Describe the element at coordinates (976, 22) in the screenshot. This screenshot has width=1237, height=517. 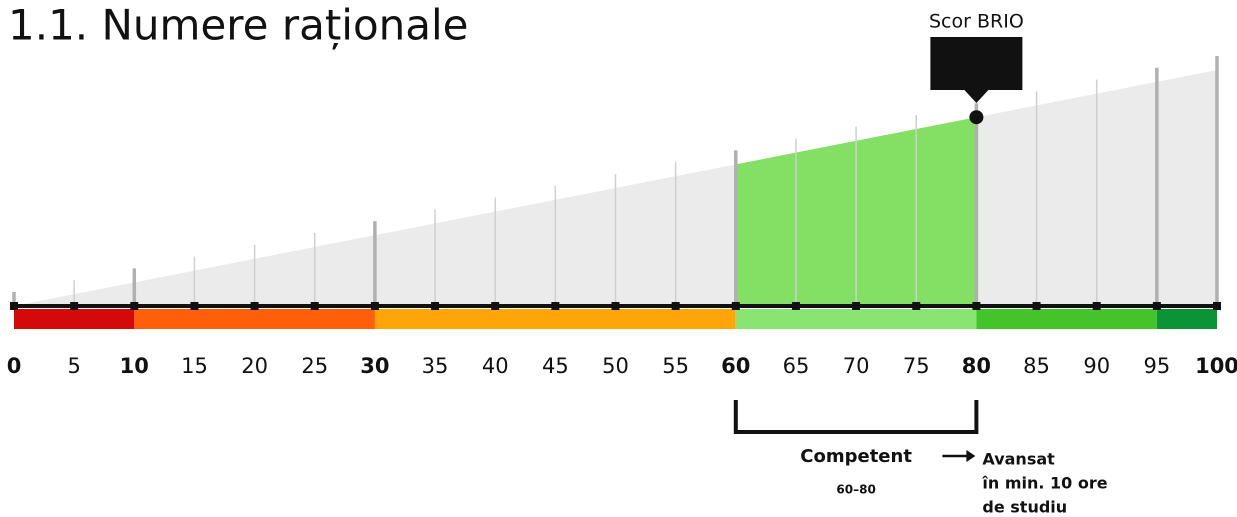
I see `score-label: Scor BRIO` at that location.